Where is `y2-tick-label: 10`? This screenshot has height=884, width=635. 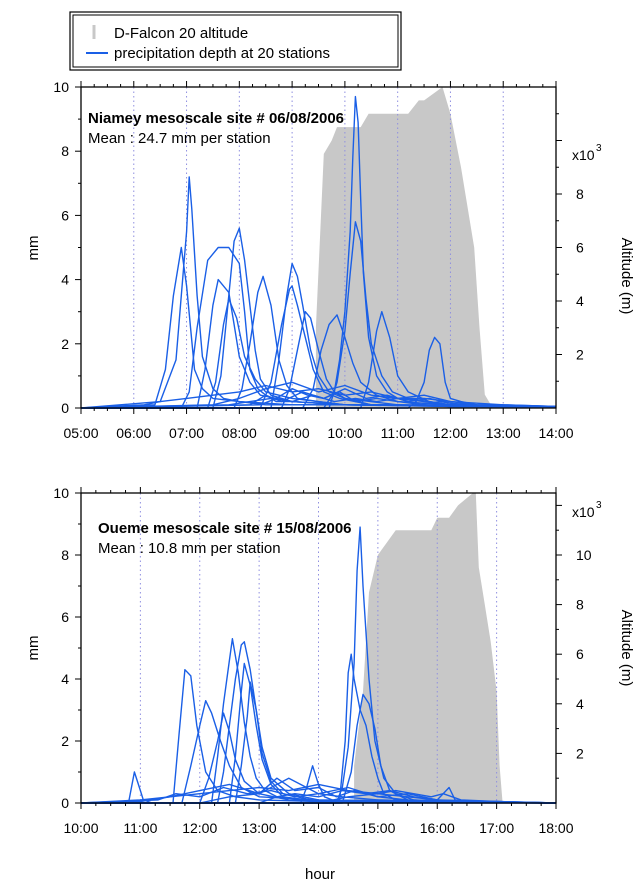
y2-tick-label: 10 is located at coordinates (584, 555).